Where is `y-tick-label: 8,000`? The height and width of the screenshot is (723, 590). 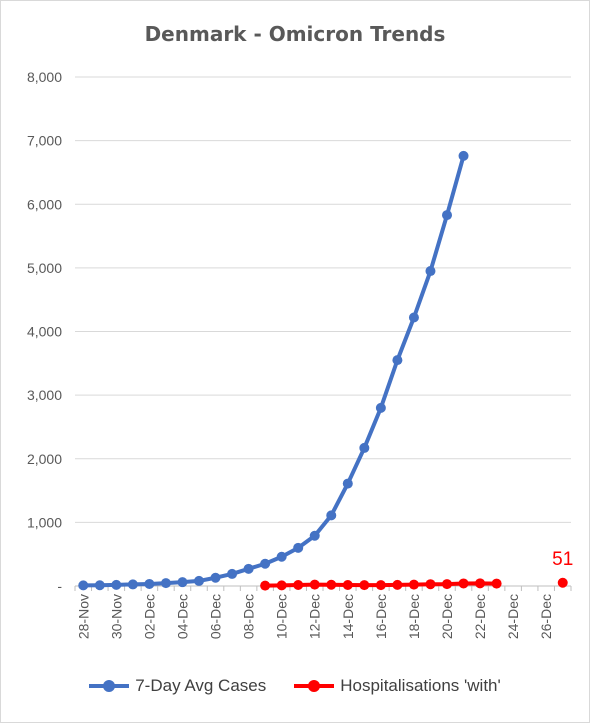
y-tick-label: 8,000 is located at coordinates (44, 77).